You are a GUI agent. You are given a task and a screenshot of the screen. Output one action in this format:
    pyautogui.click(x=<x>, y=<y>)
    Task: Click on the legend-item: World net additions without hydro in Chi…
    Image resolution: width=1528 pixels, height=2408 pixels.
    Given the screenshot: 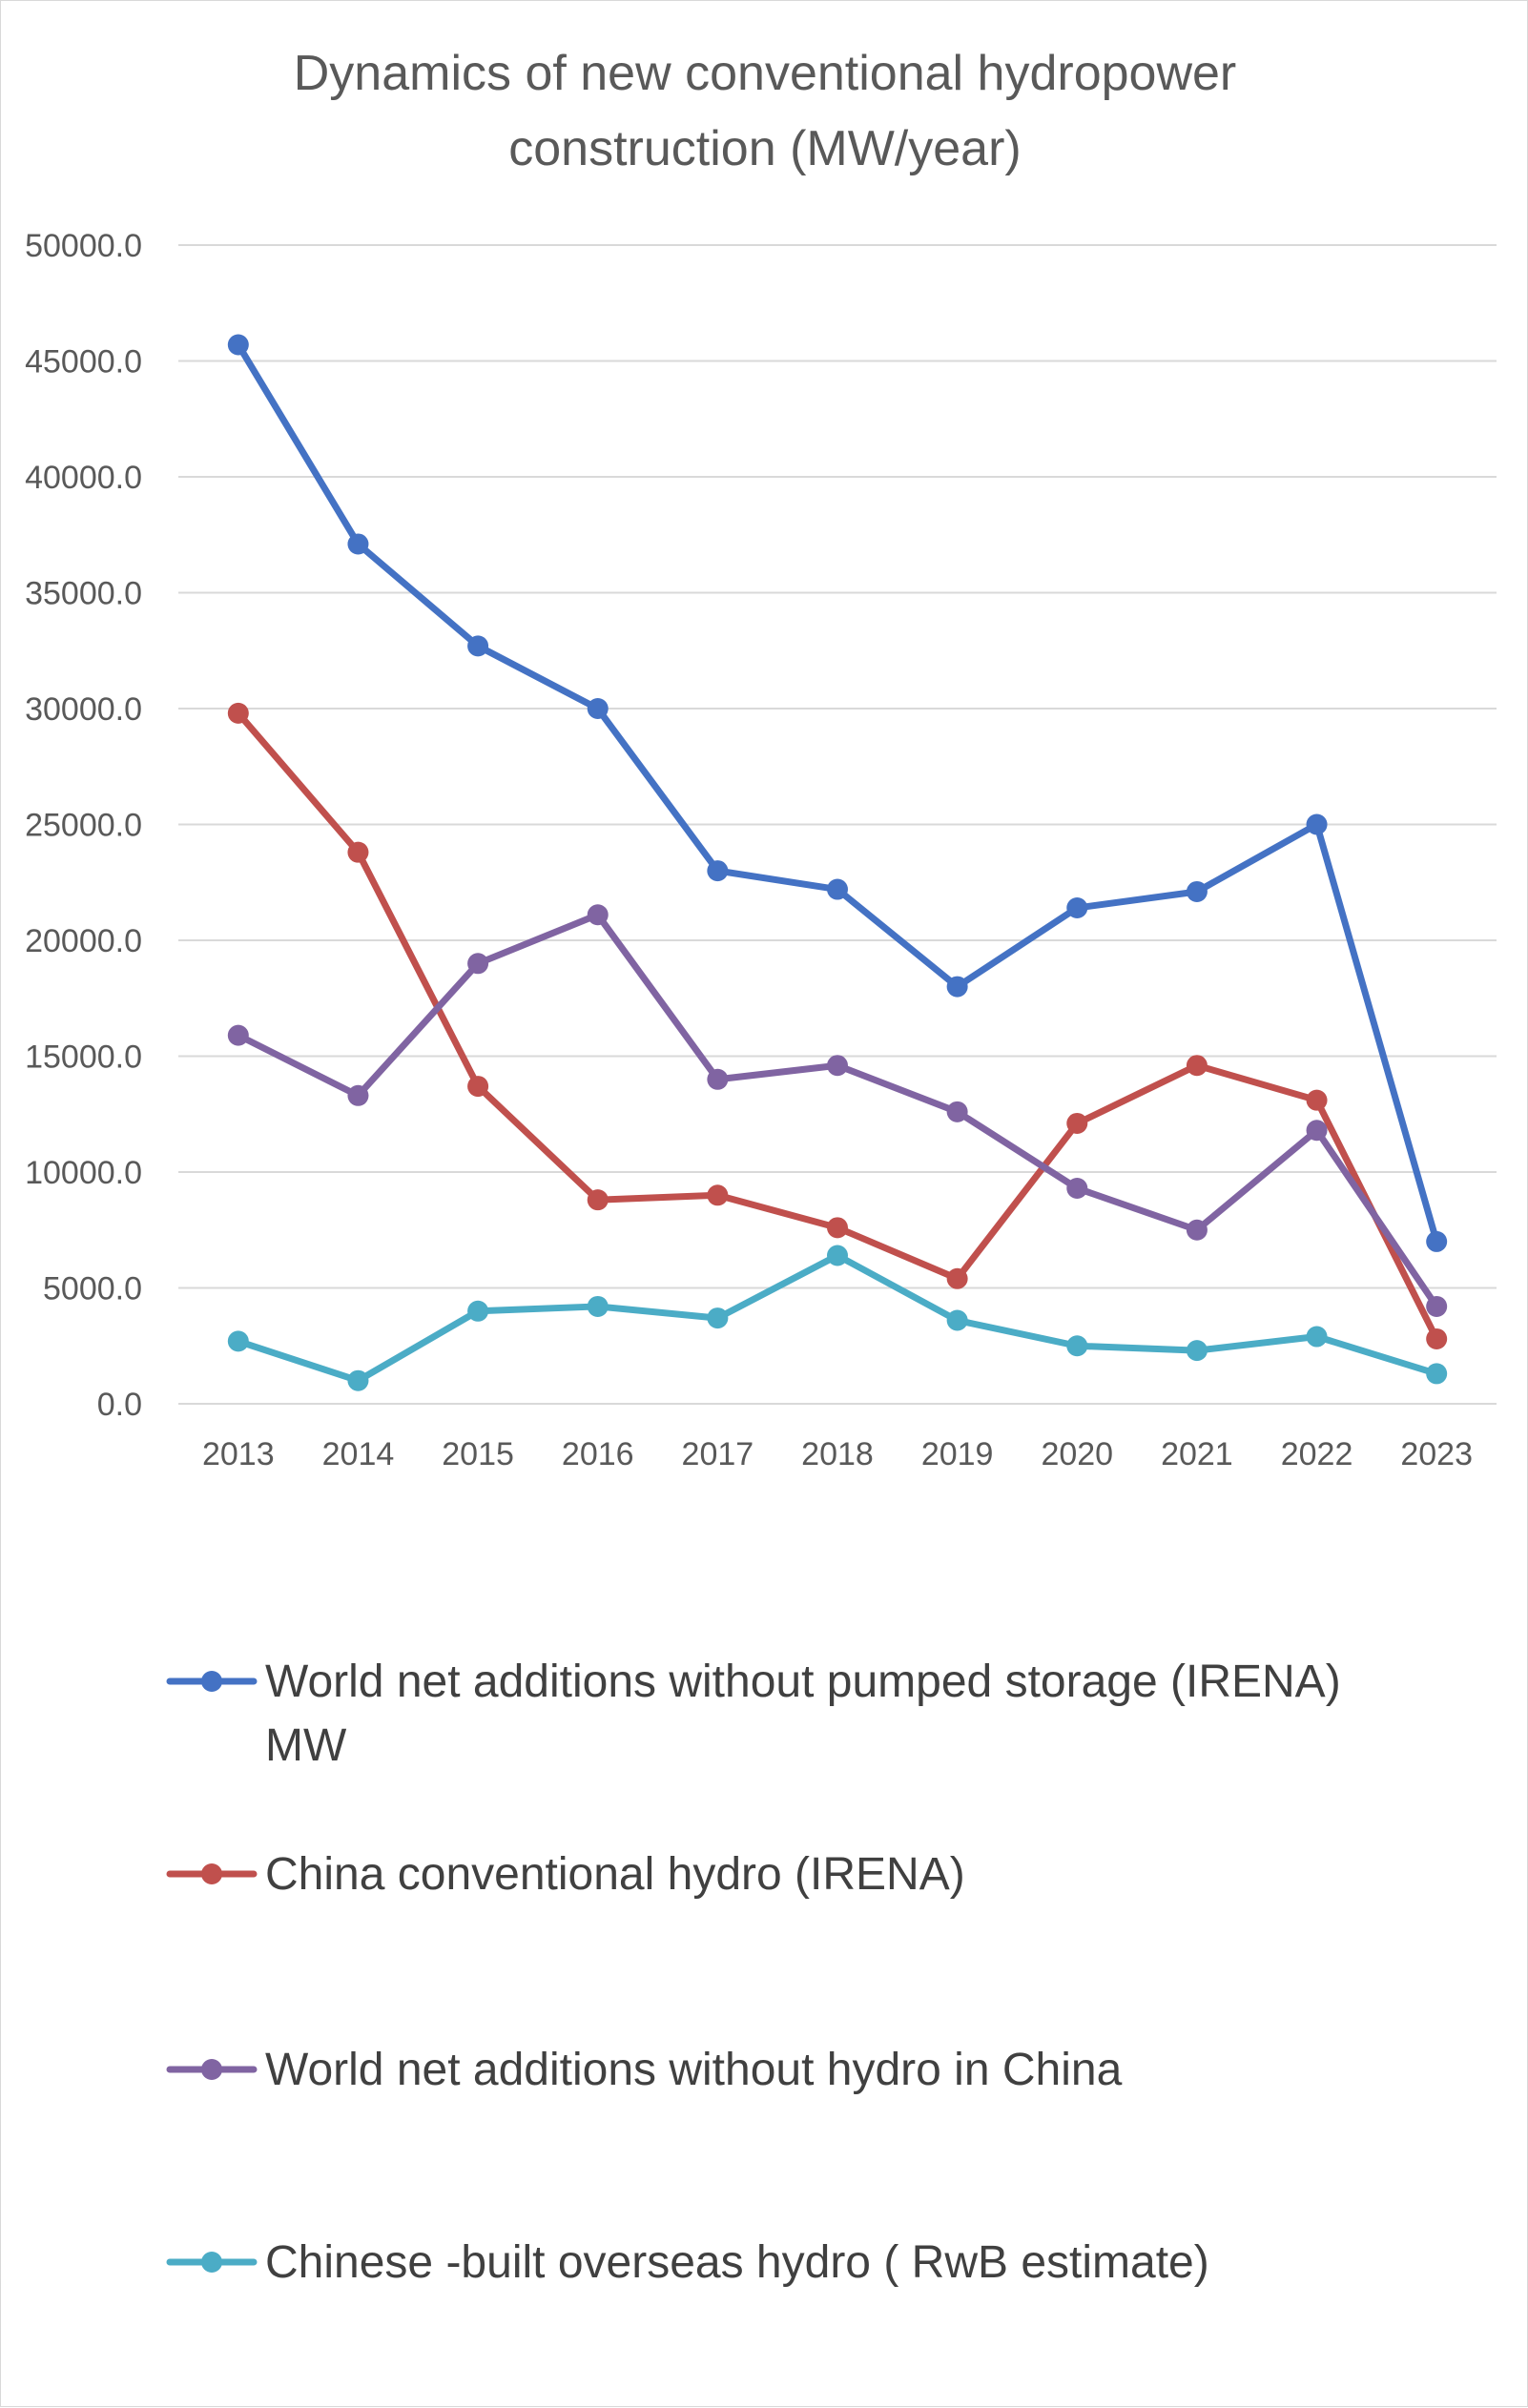 What is the action you would take?
    pyautogui.click(x=644, y=2070)
    